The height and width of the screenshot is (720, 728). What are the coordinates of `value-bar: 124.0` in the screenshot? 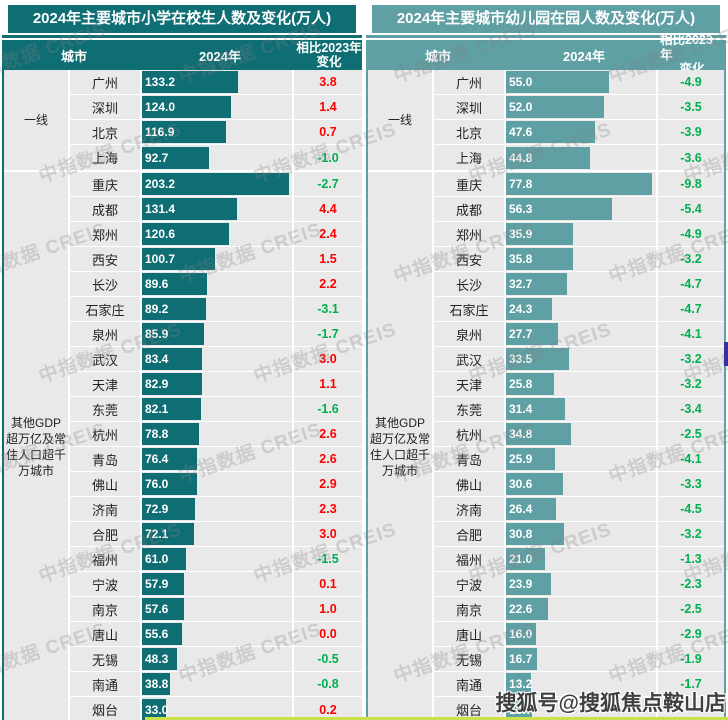 It's located at (187, 107).